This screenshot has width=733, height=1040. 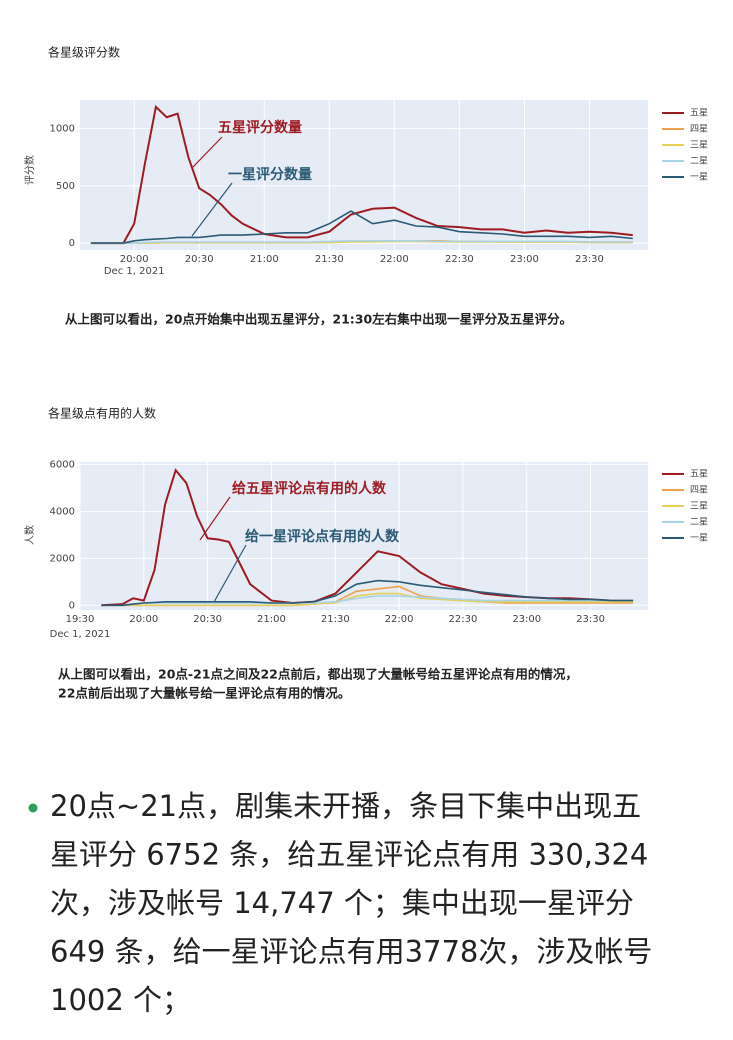 I want to click on y-tick-label: 2000, so click(x=62, y=558).